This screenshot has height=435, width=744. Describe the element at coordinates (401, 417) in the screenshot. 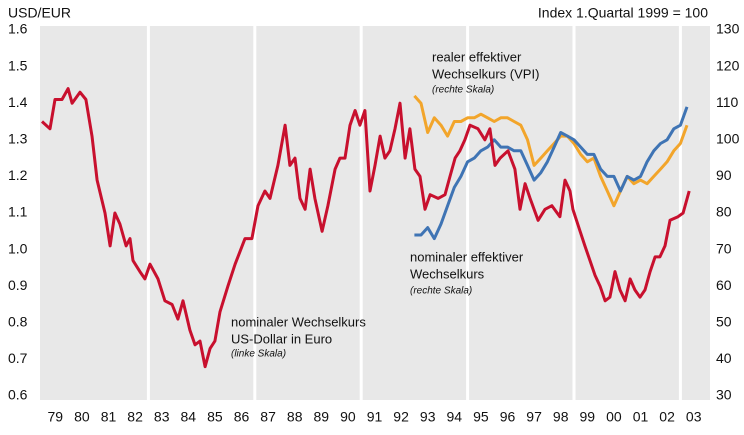

I see `x-tick-label: 92` at that location.